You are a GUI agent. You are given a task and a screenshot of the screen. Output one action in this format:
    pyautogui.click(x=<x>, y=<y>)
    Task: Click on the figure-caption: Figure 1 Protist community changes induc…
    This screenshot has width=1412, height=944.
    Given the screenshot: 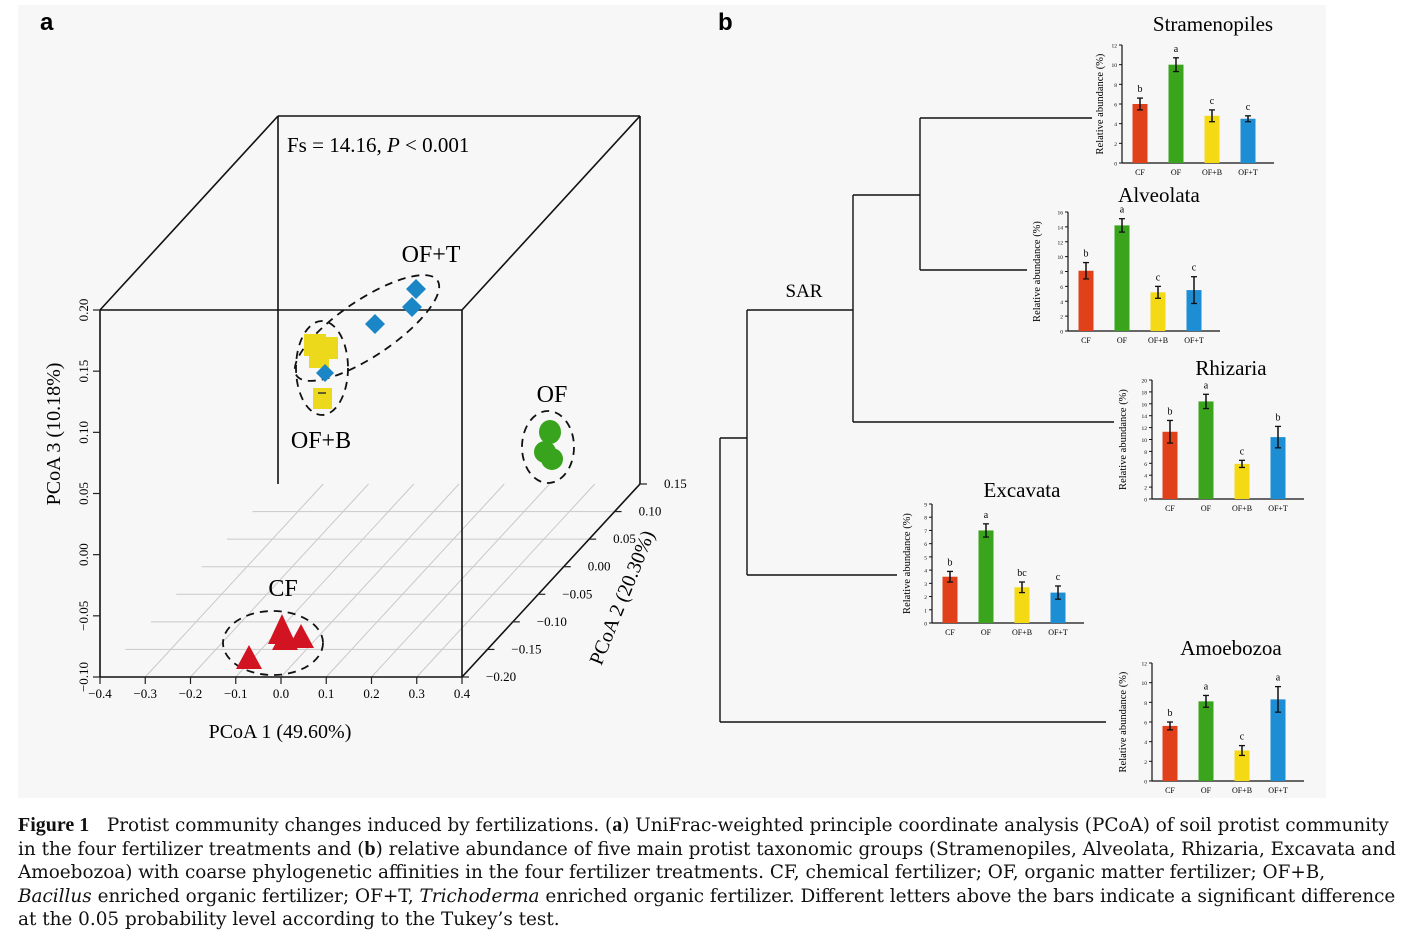 What is the action you would take?
    pyautogui.click(x=708, y=873)
    